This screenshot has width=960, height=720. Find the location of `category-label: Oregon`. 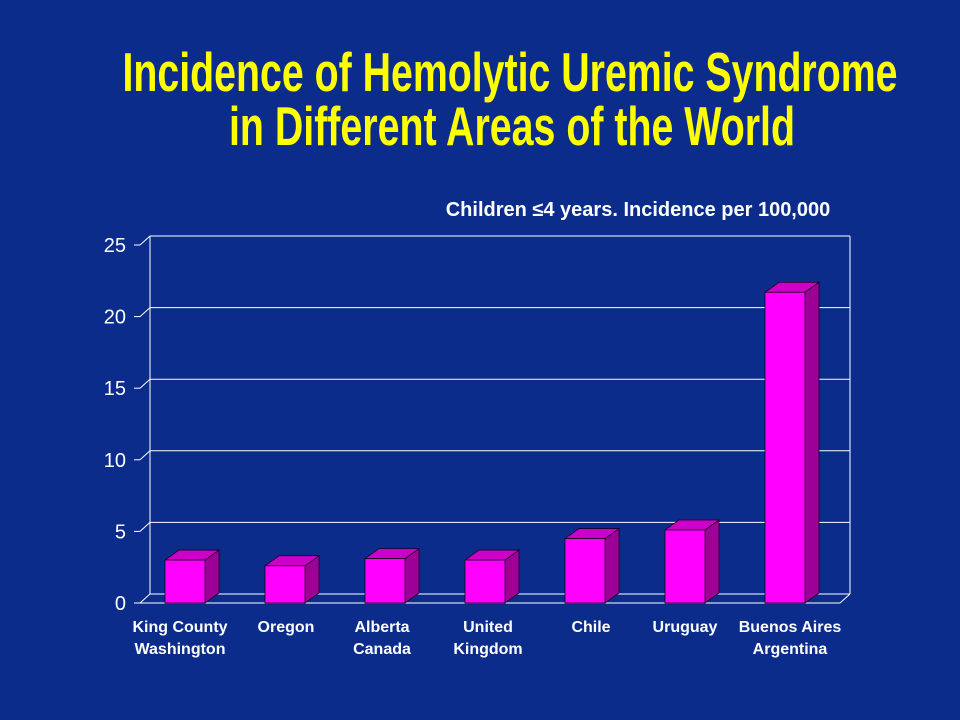

category-label: Oregon is located at coordinates (286, 627).